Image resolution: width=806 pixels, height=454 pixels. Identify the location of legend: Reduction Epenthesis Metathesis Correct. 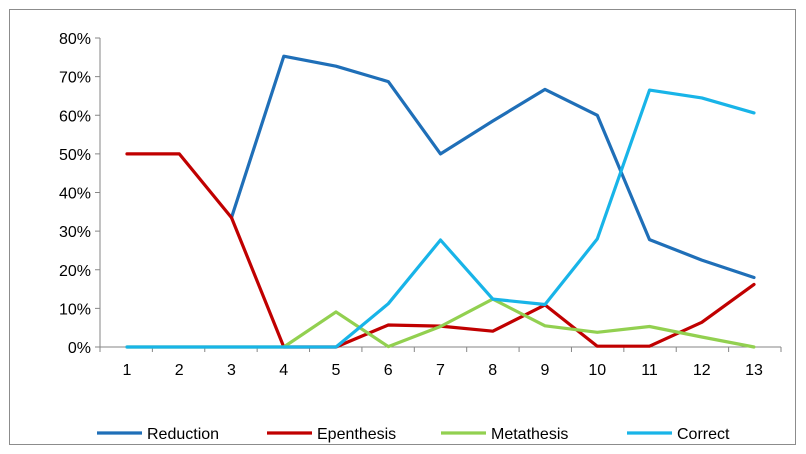
(413, 434).